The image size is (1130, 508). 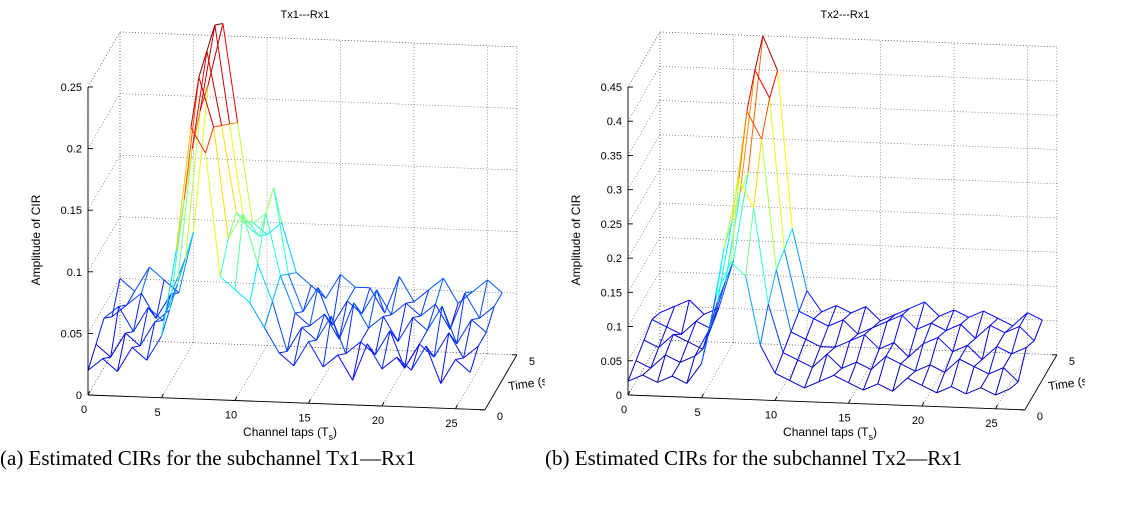 What do you see at coordinates (771, 416) in the screenshot?
I see `x-tick-label: 10` at bounding box center [771, 416].